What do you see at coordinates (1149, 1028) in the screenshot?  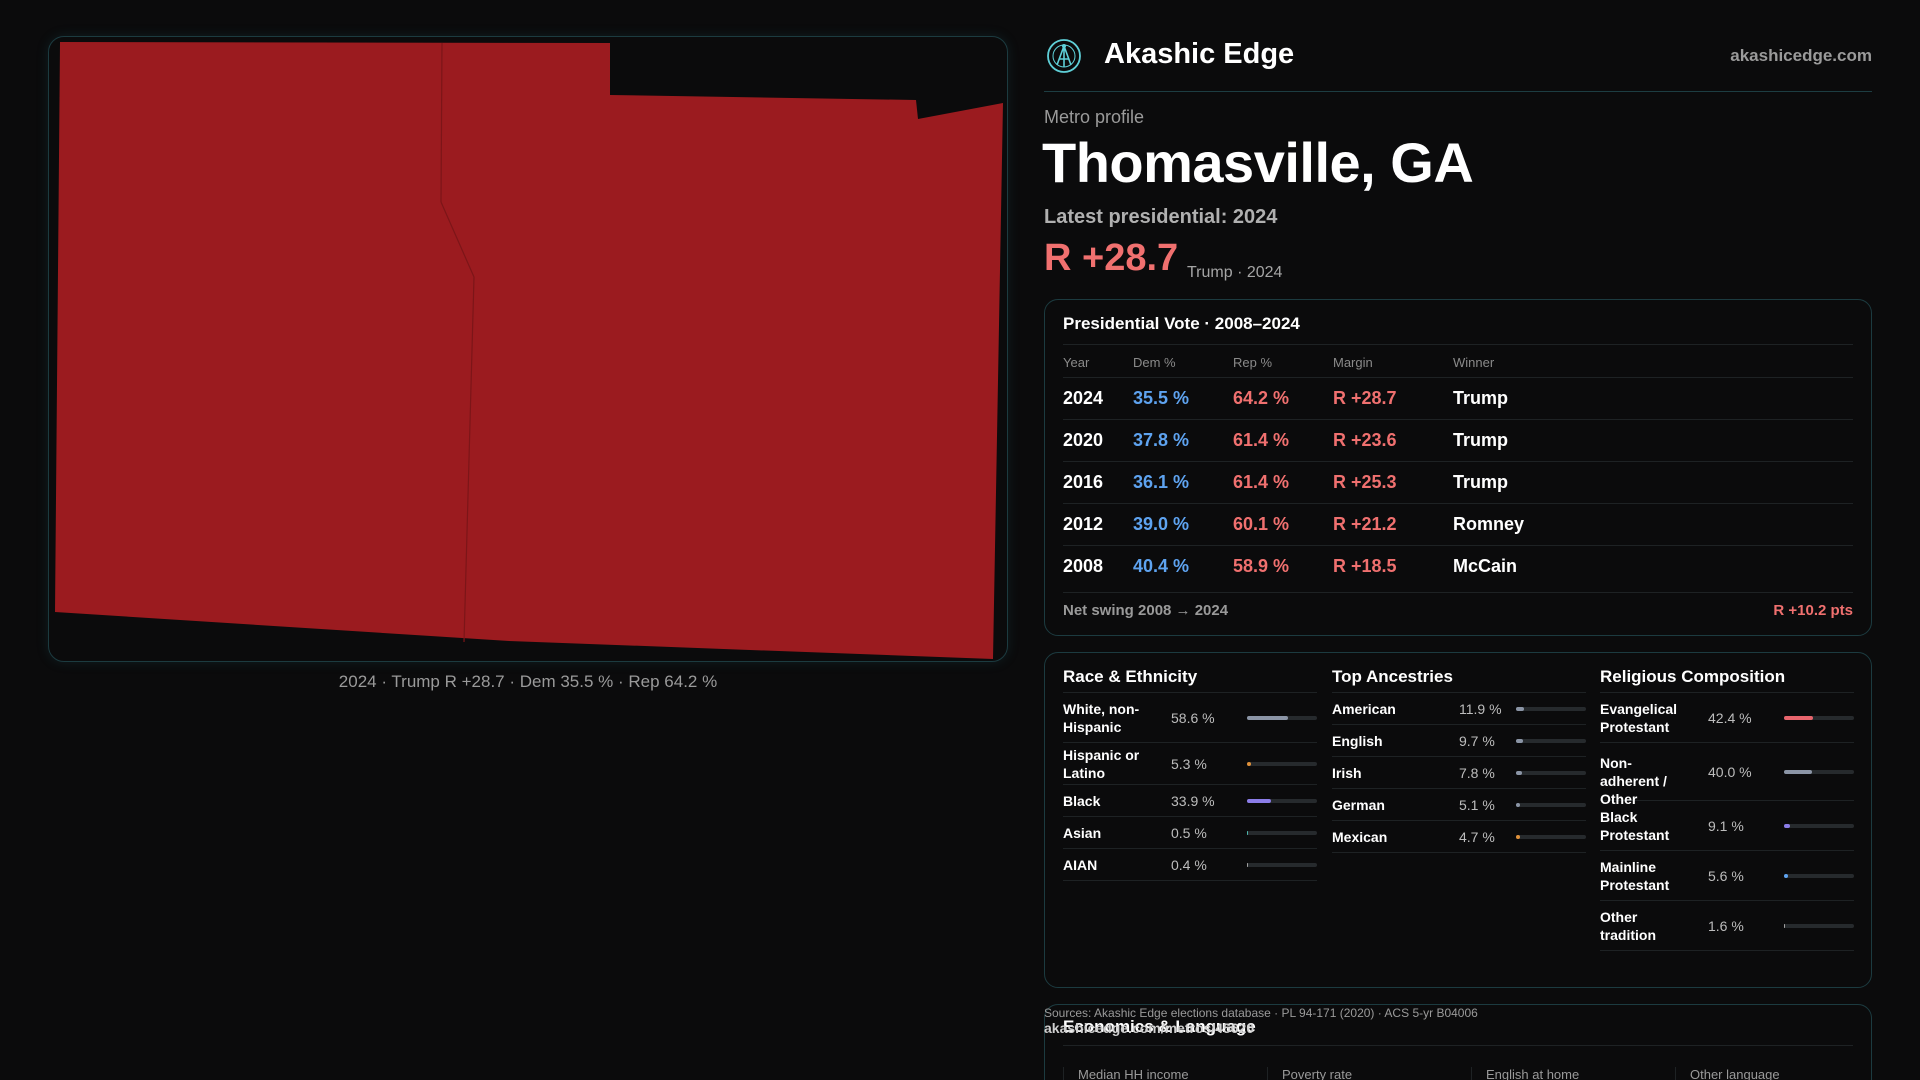 I see `metro-permalink: akashicedge.com/metros/45620` at bounding box center [1149, 1028].